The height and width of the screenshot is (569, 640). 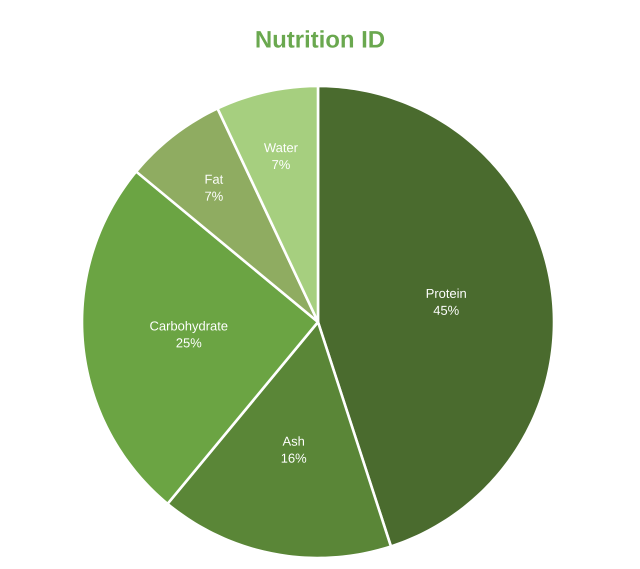 I want to click on slice-label: Protein, so click(x=446, y=293).